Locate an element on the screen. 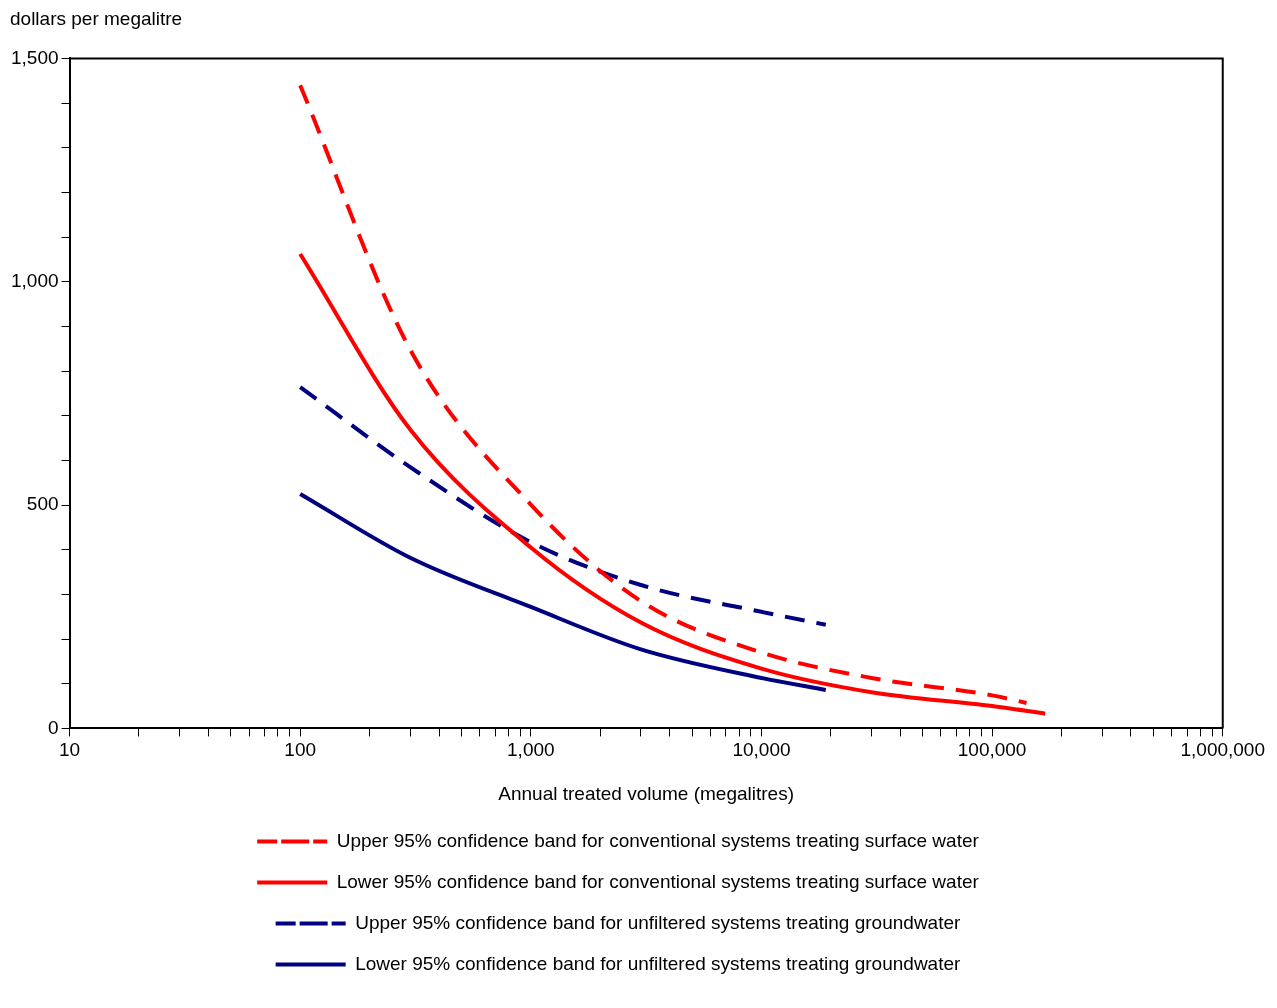 This screenshot has width=1277, height=1008. legend-label: Upper 95% confidence band for unfiltered systems treating groundwater is located at coordinates (658, 922).